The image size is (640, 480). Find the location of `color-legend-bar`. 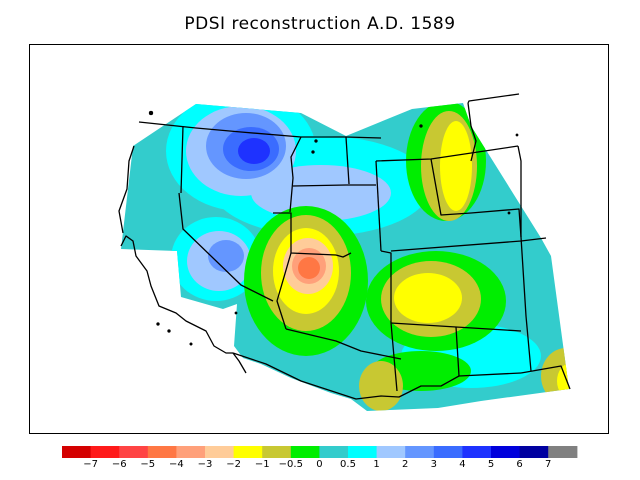

color-legend-bar is located at coordinates (320, 452).